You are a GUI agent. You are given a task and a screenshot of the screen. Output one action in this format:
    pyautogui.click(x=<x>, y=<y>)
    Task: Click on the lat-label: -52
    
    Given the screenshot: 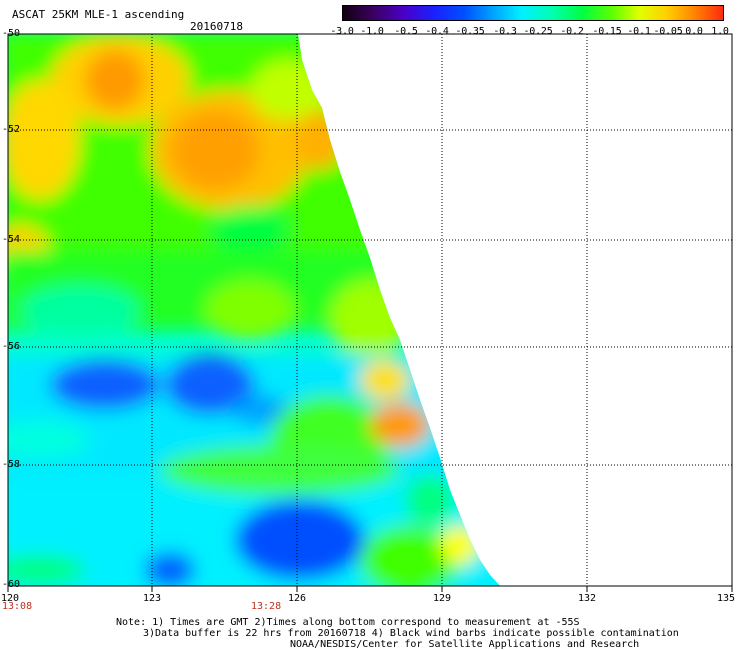 What is the action you would take?
    pyautogui.click(x=11, y=129)
    